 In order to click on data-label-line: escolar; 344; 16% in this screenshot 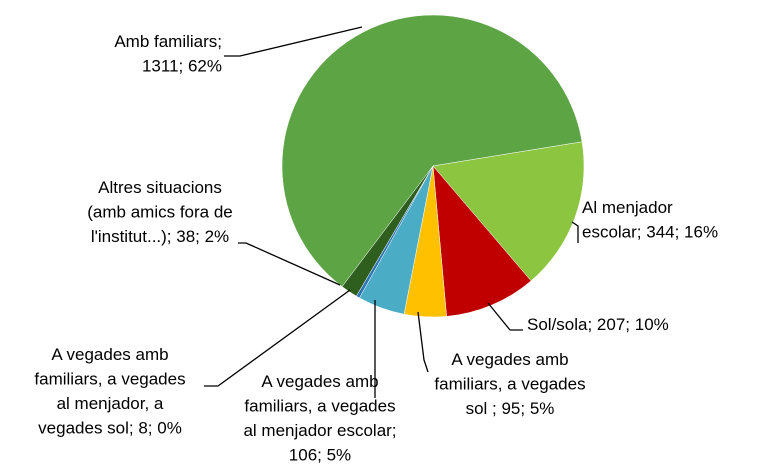, I will do `click(650, 232)`.